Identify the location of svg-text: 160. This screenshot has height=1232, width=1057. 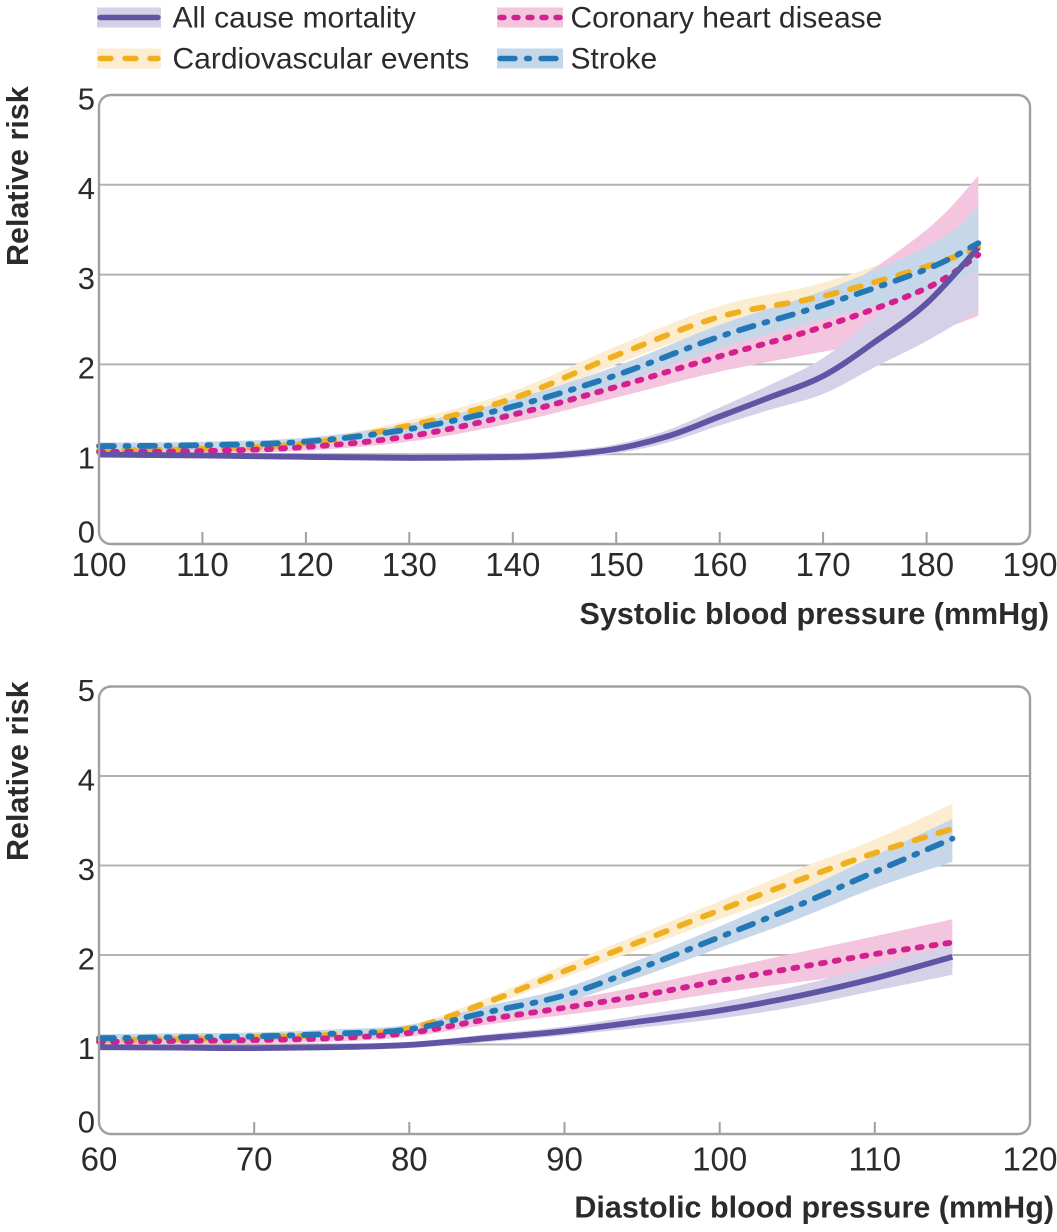
(719, 564).